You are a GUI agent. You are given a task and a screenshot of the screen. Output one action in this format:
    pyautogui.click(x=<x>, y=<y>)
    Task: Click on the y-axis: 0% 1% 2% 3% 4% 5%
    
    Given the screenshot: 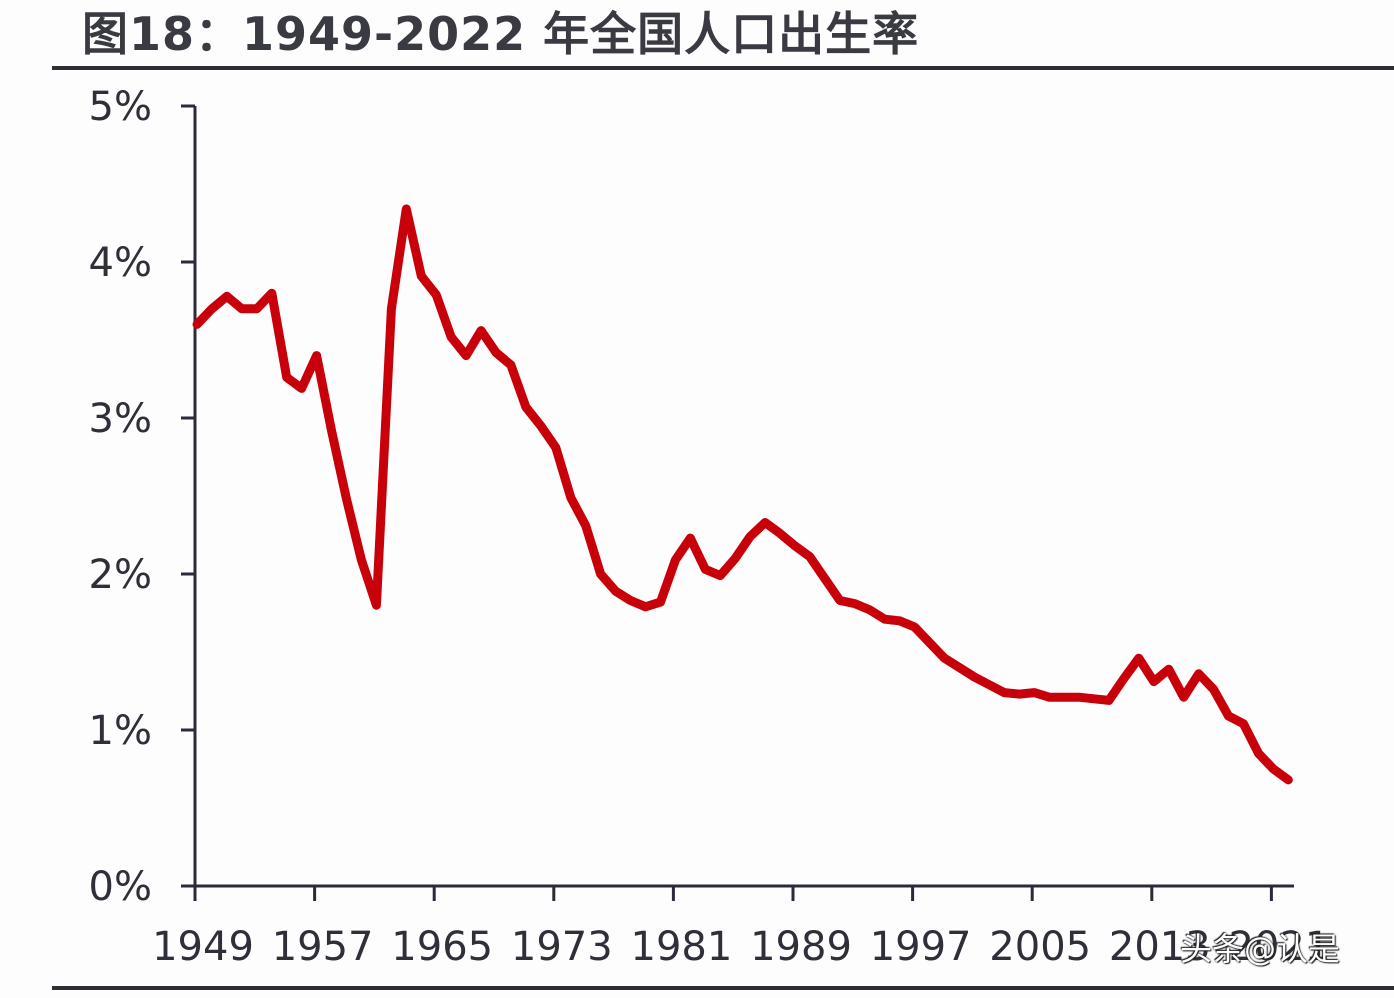 What is the action you would take?
    pyautogui.click(x=143, y=497)
    